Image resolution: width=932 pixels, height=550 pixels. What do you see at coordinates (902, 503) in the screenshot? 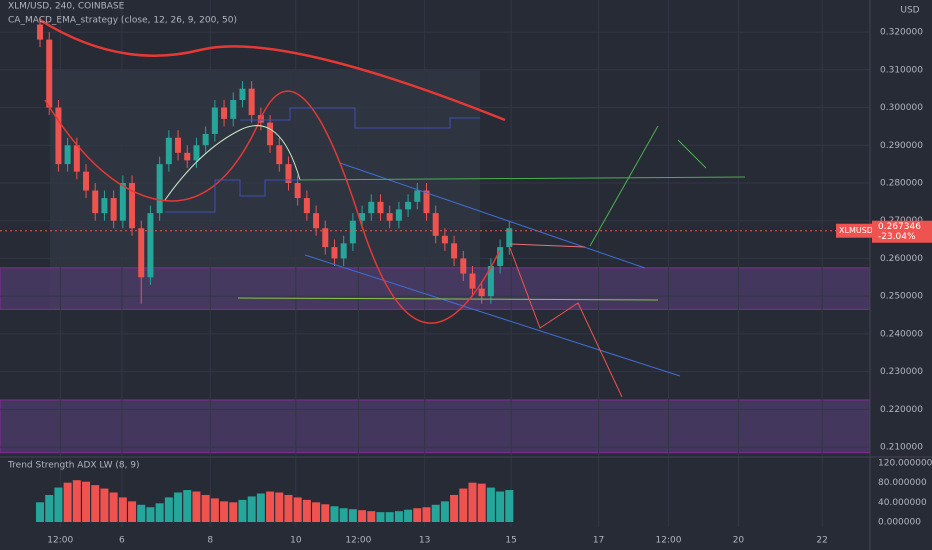
I see `indicator-tick-label: 40.000000` at bounding box center [902, 503].